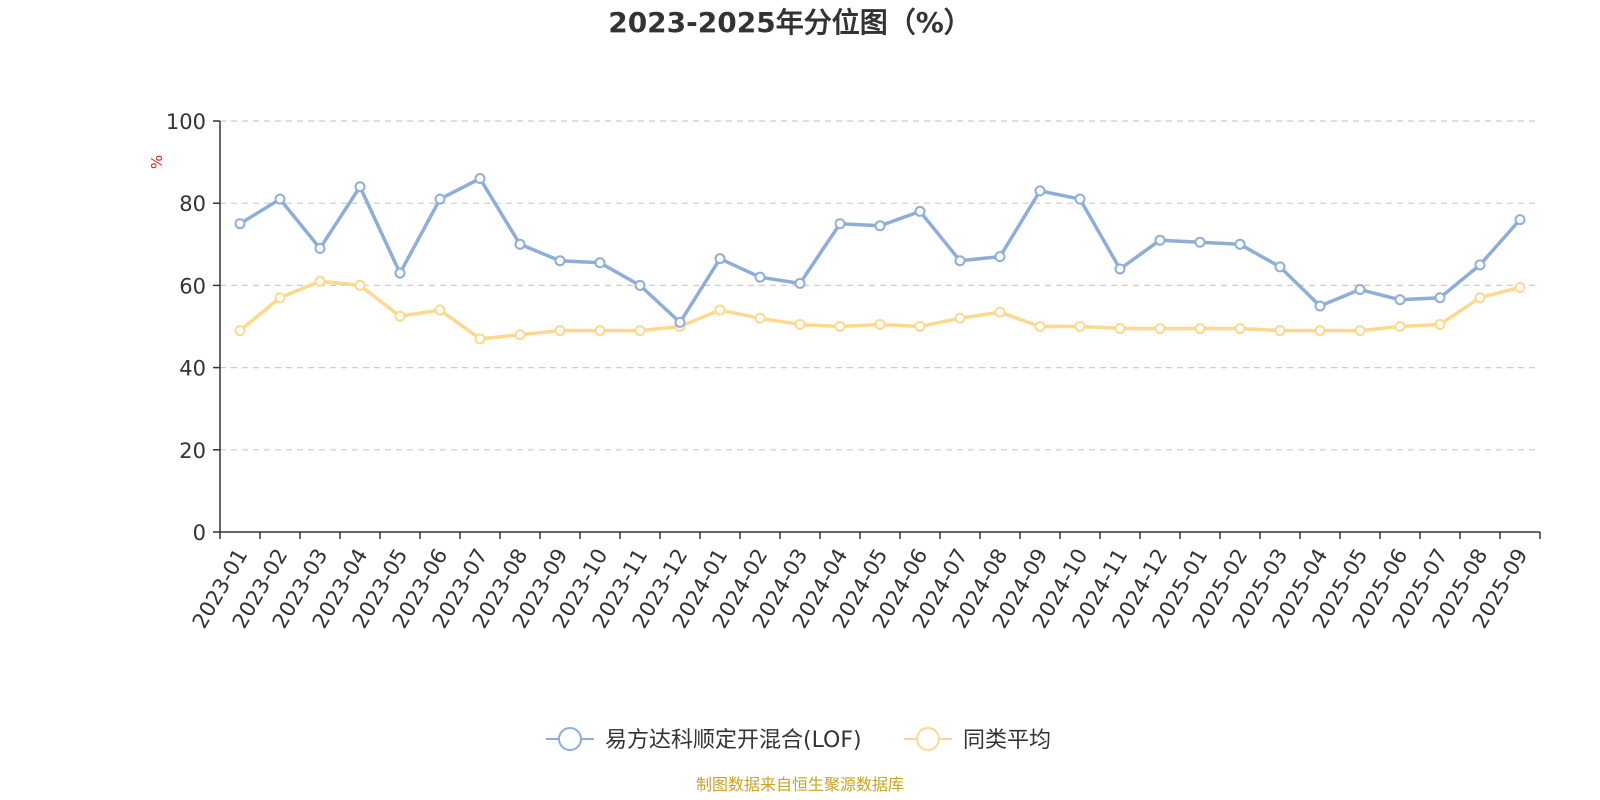  I want to click on y-tick-label-40: 40, so click(192, 369).